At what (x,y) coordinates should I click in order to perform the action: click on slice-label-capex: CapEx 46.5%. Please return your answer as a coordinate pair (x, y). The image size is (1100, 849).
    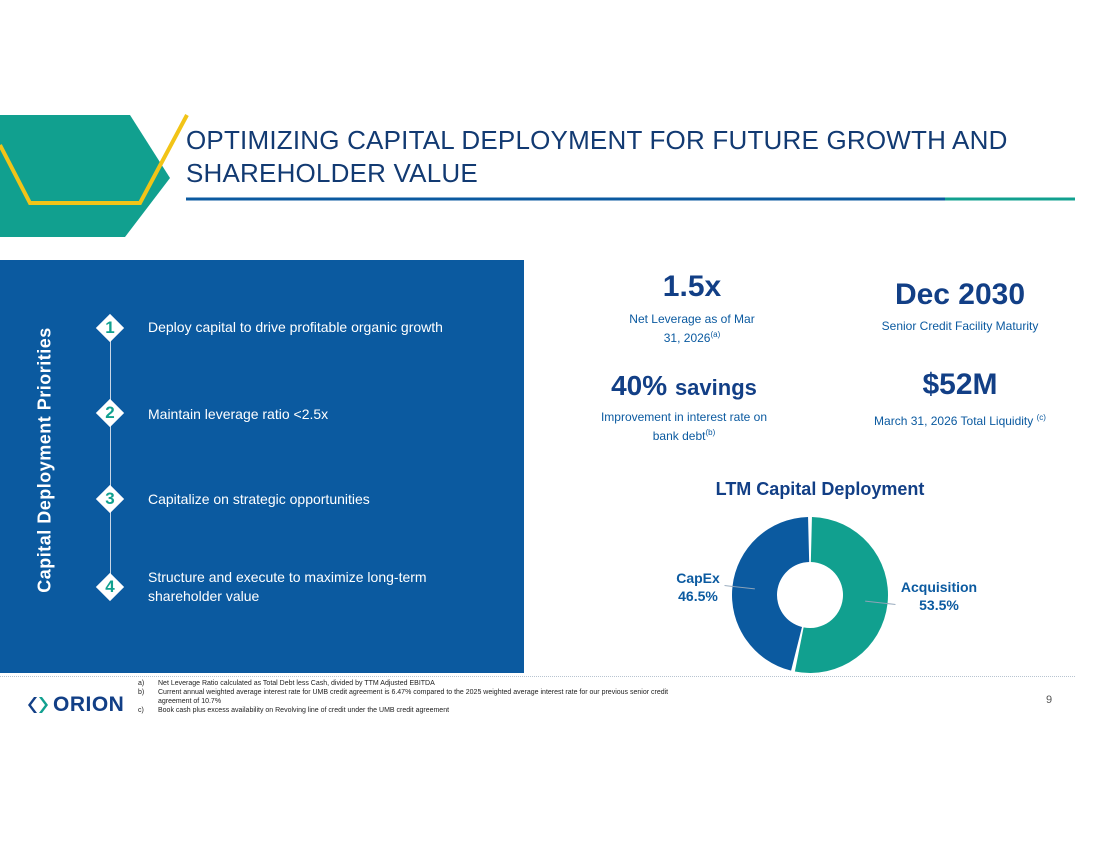
    Looking at the image, I should click on (698, 587).